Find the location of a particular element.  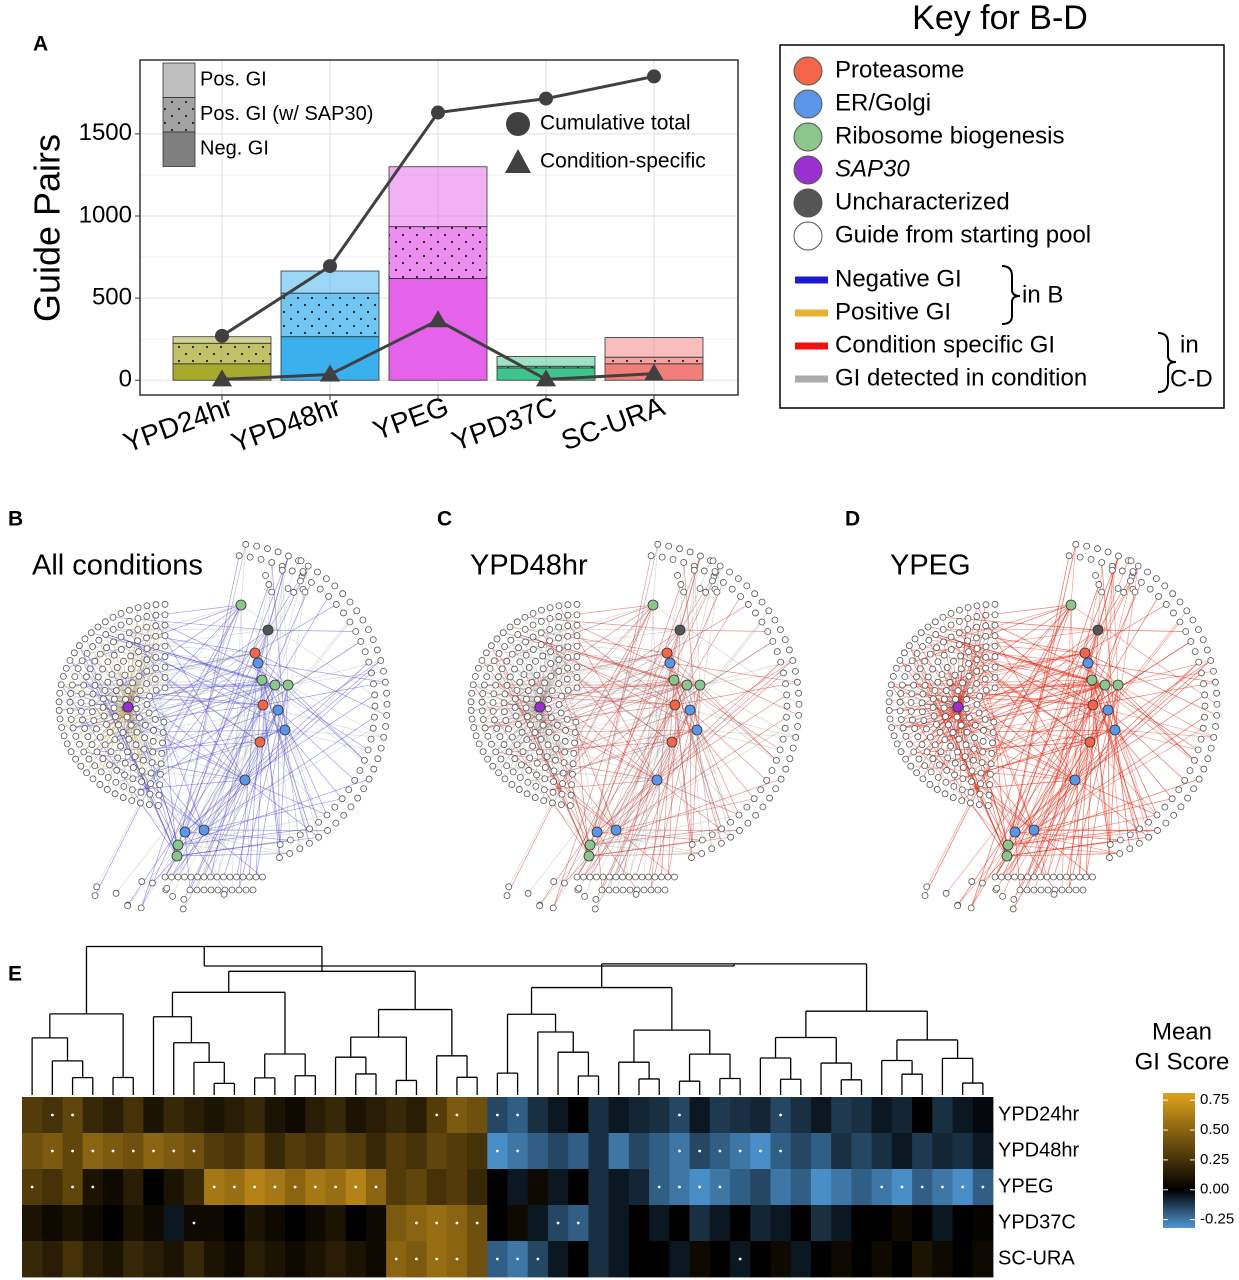

network-node-colored is located at coordinates (1093, 705).